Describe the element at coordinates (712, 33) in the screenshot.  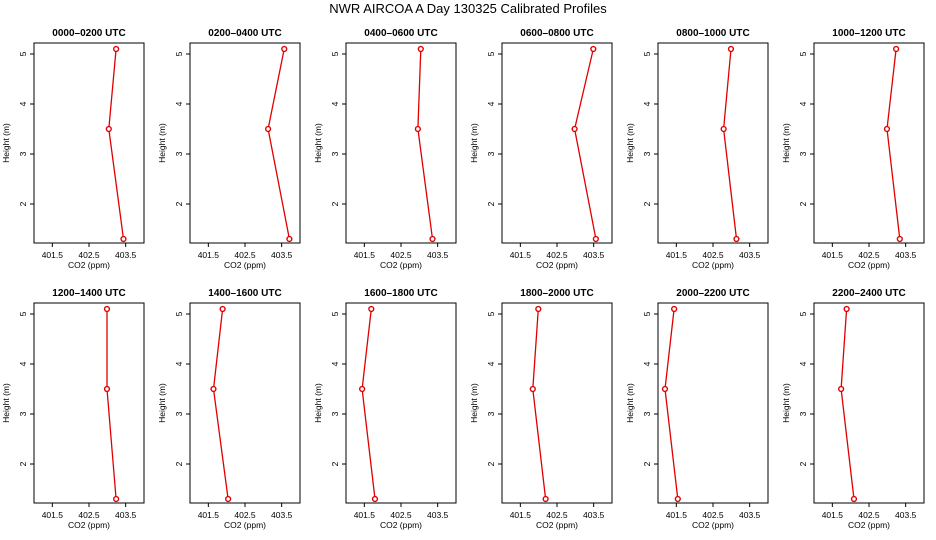
I see `panel-title: 0800–1000 UTC` at that location.